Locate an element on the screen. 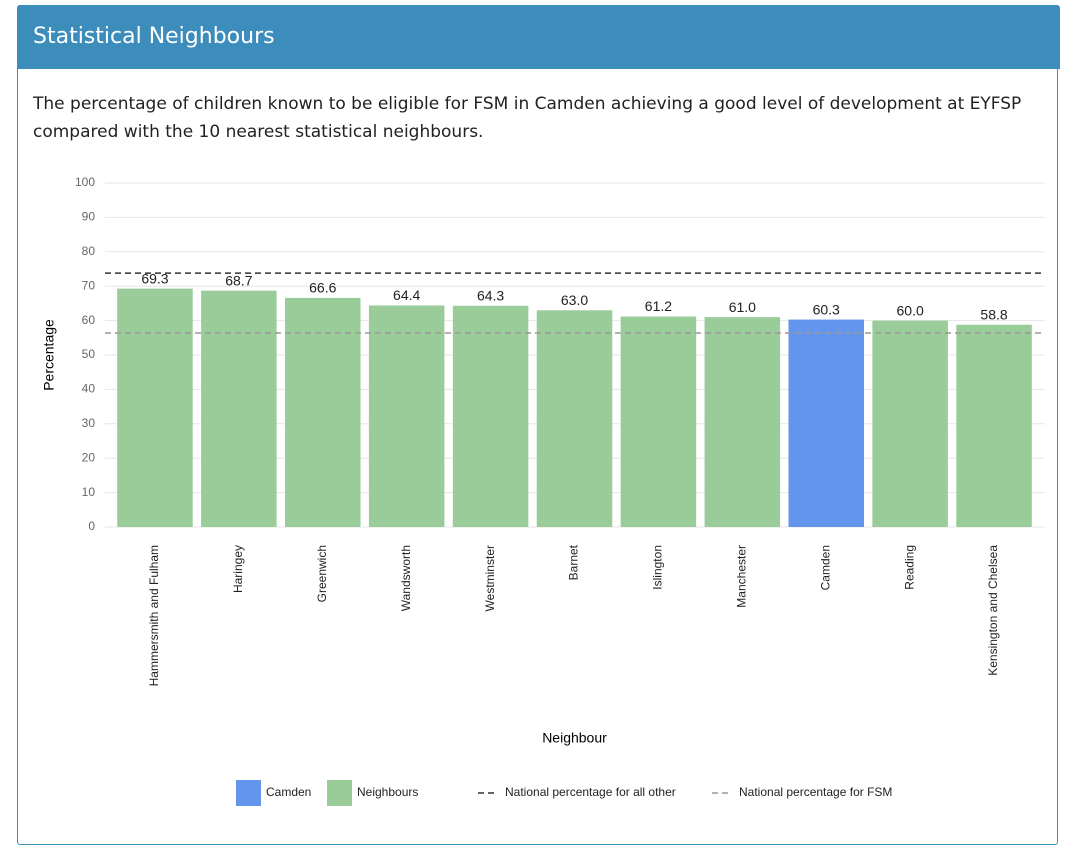 This screenshot has width=1076, height=845. y-tick-label: 100 is located at coordinates (85, 182).